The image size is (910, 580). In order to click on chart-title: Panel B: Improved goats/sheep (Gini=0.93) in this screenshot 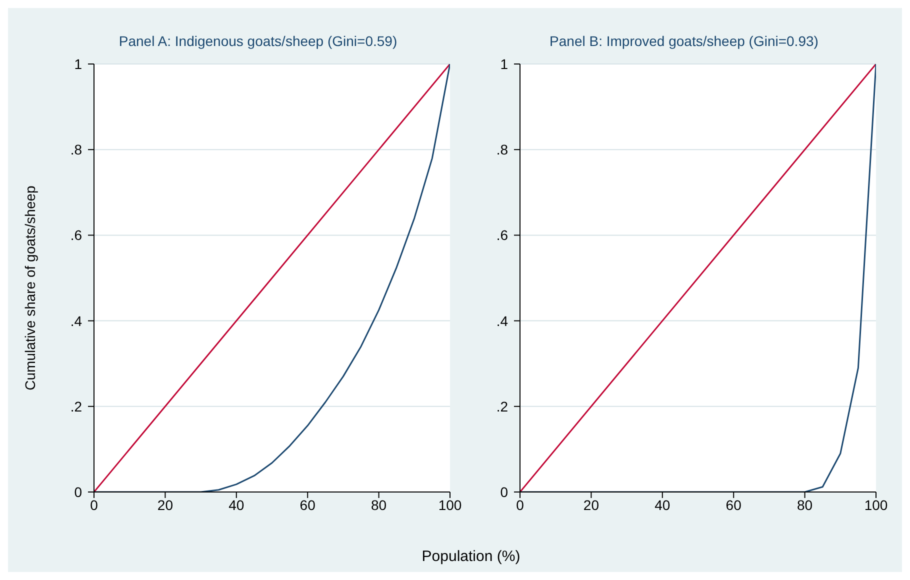, I will do `click(684, 41)`.